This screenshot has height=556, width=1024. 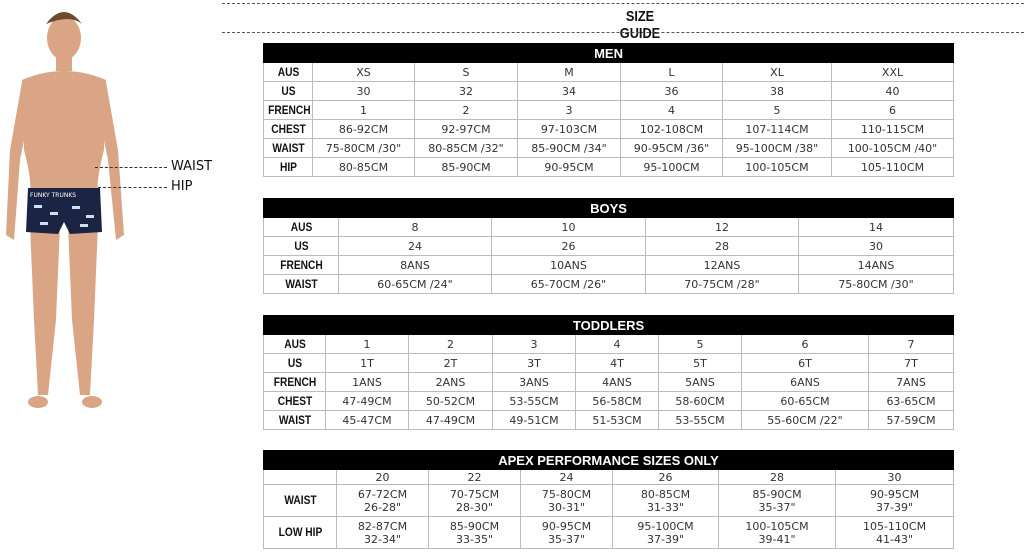 What do you see at coordinates (671, 72) in the screenshot?
I see `table-cell: L` at bounding box center [671, 72].